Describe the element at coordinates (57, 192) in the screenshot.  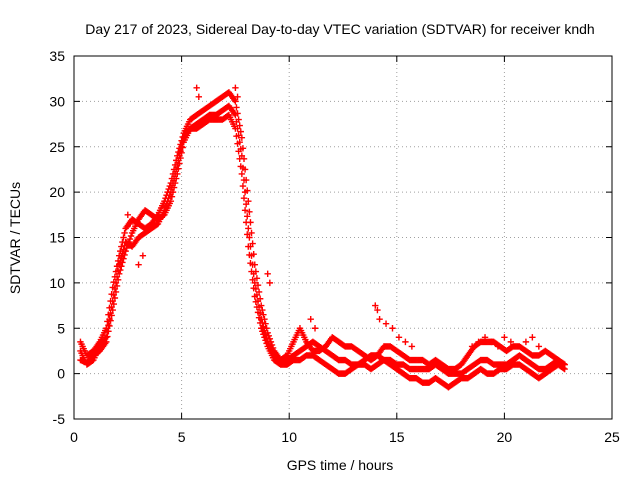
I see `y-tick-label: 20` at that location.